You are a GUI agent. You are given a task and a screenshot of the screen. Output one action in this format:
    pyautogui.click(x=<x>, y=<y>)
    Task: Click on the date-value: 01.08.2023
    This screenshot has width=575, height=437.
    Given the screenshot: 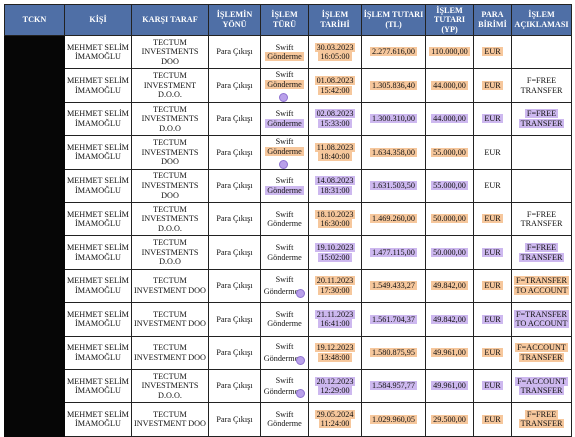 What is the action you would take?
    pyautogui.click(x=335, y=80)
    